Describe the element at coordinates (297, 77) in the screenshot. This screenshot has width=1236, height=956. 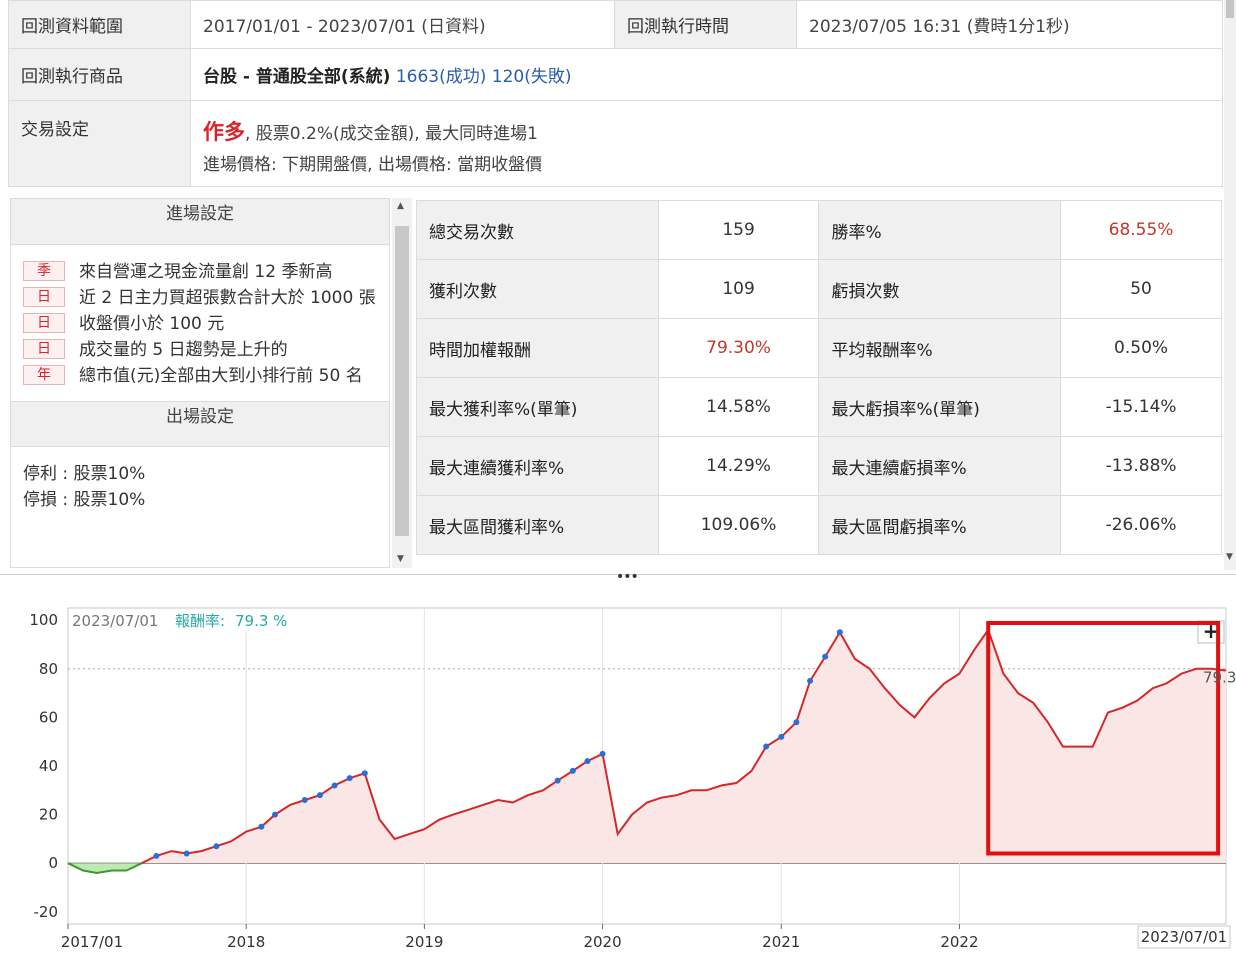
I see `product-name: 台股 - 普通股全部(系統)` at that location.